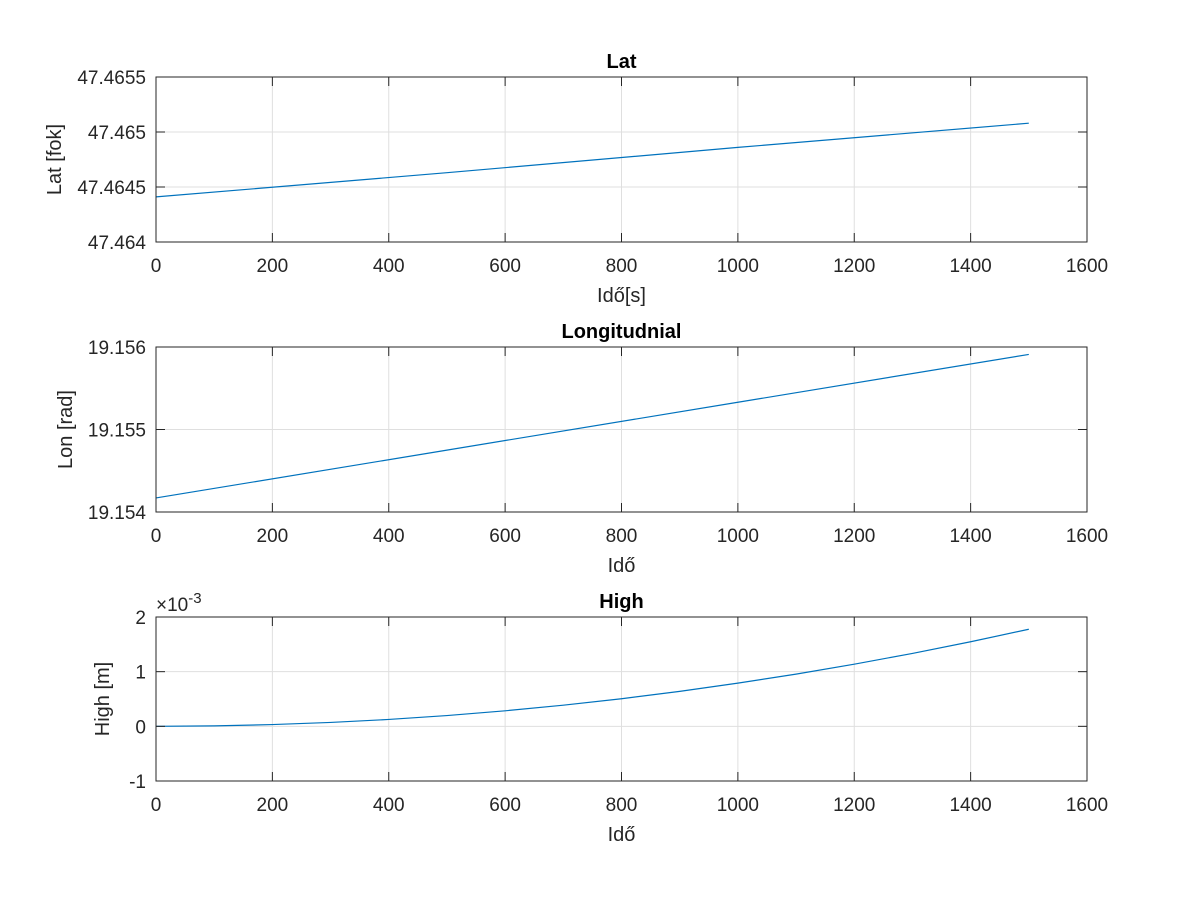 The width and height of the screenshot is (1200, 900). What do you see at coordinates (194, 598) in the screenshot?
I see `y-exponent-power: -3` at bounding box center [194, 598].